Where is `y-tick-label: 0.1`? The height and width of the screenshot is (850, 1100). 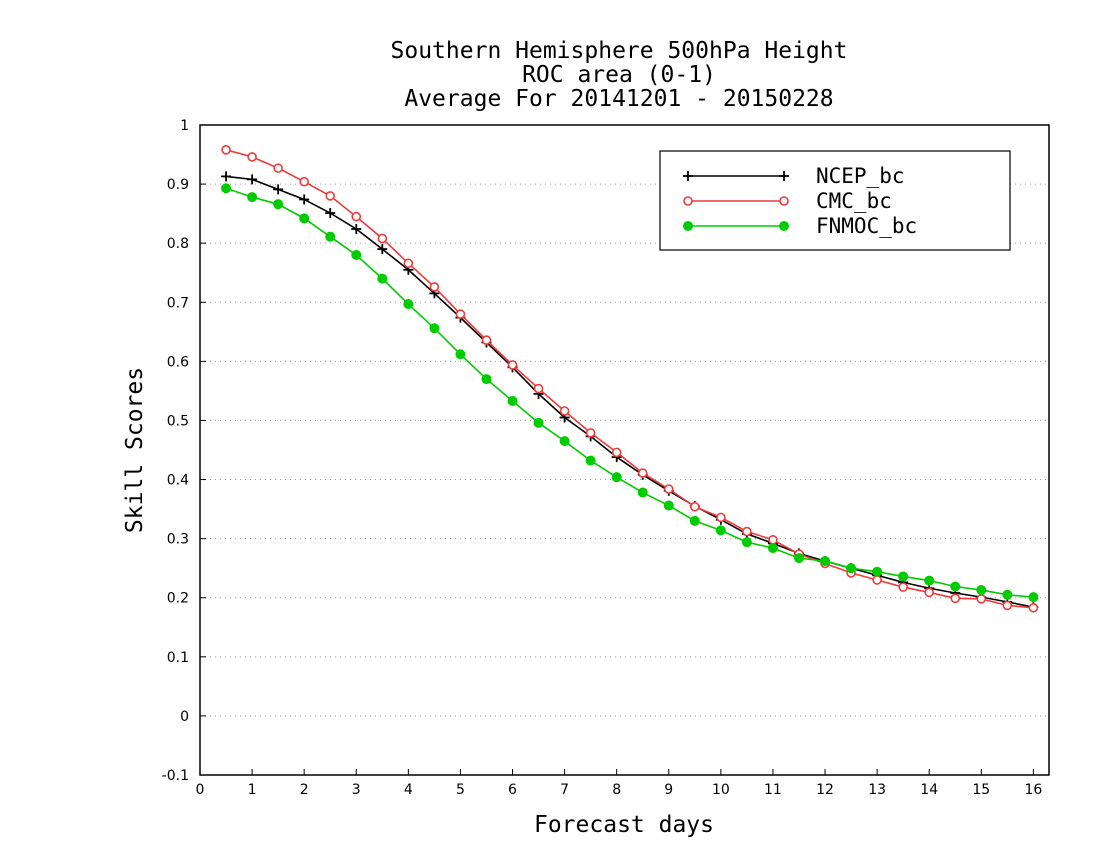
y-tick-label: 0.1 is located at coordinates (178, 658).